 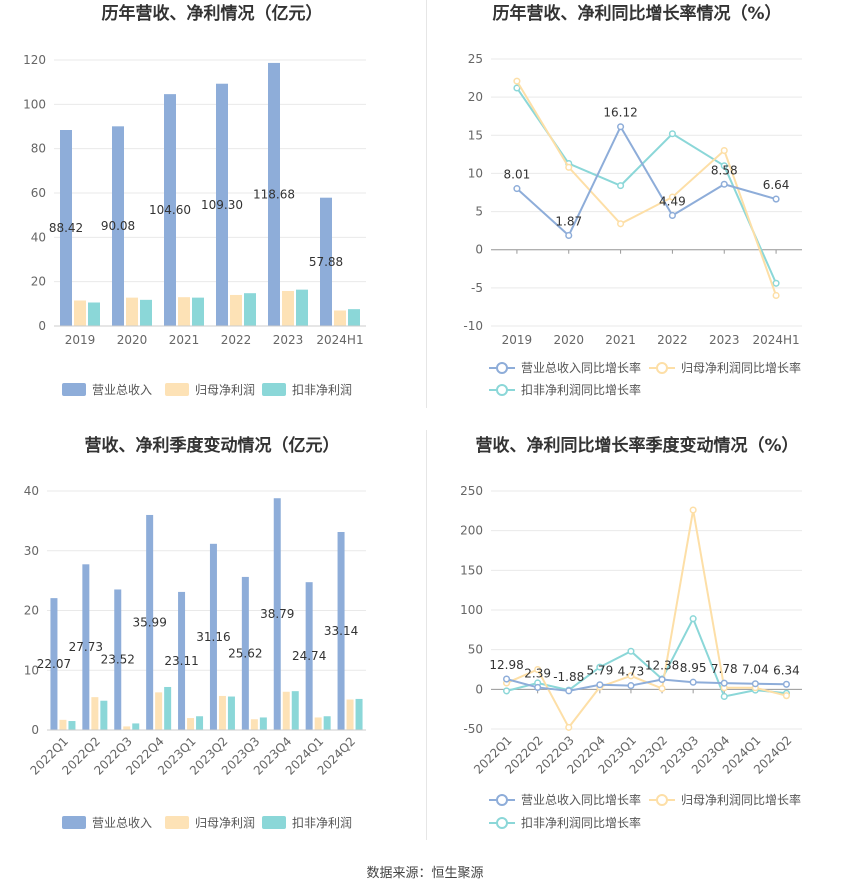 I want to click on legend-label: 归母净利润, so click(x=225, y=390).